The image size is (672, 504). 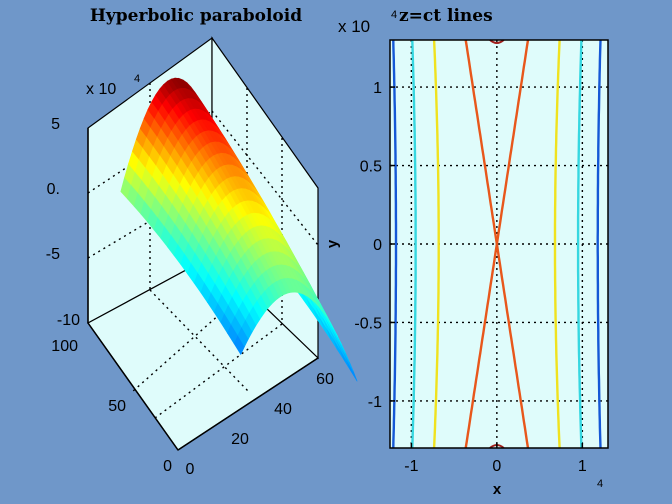 I want to click on y-axis, so click(x=133, y=386).